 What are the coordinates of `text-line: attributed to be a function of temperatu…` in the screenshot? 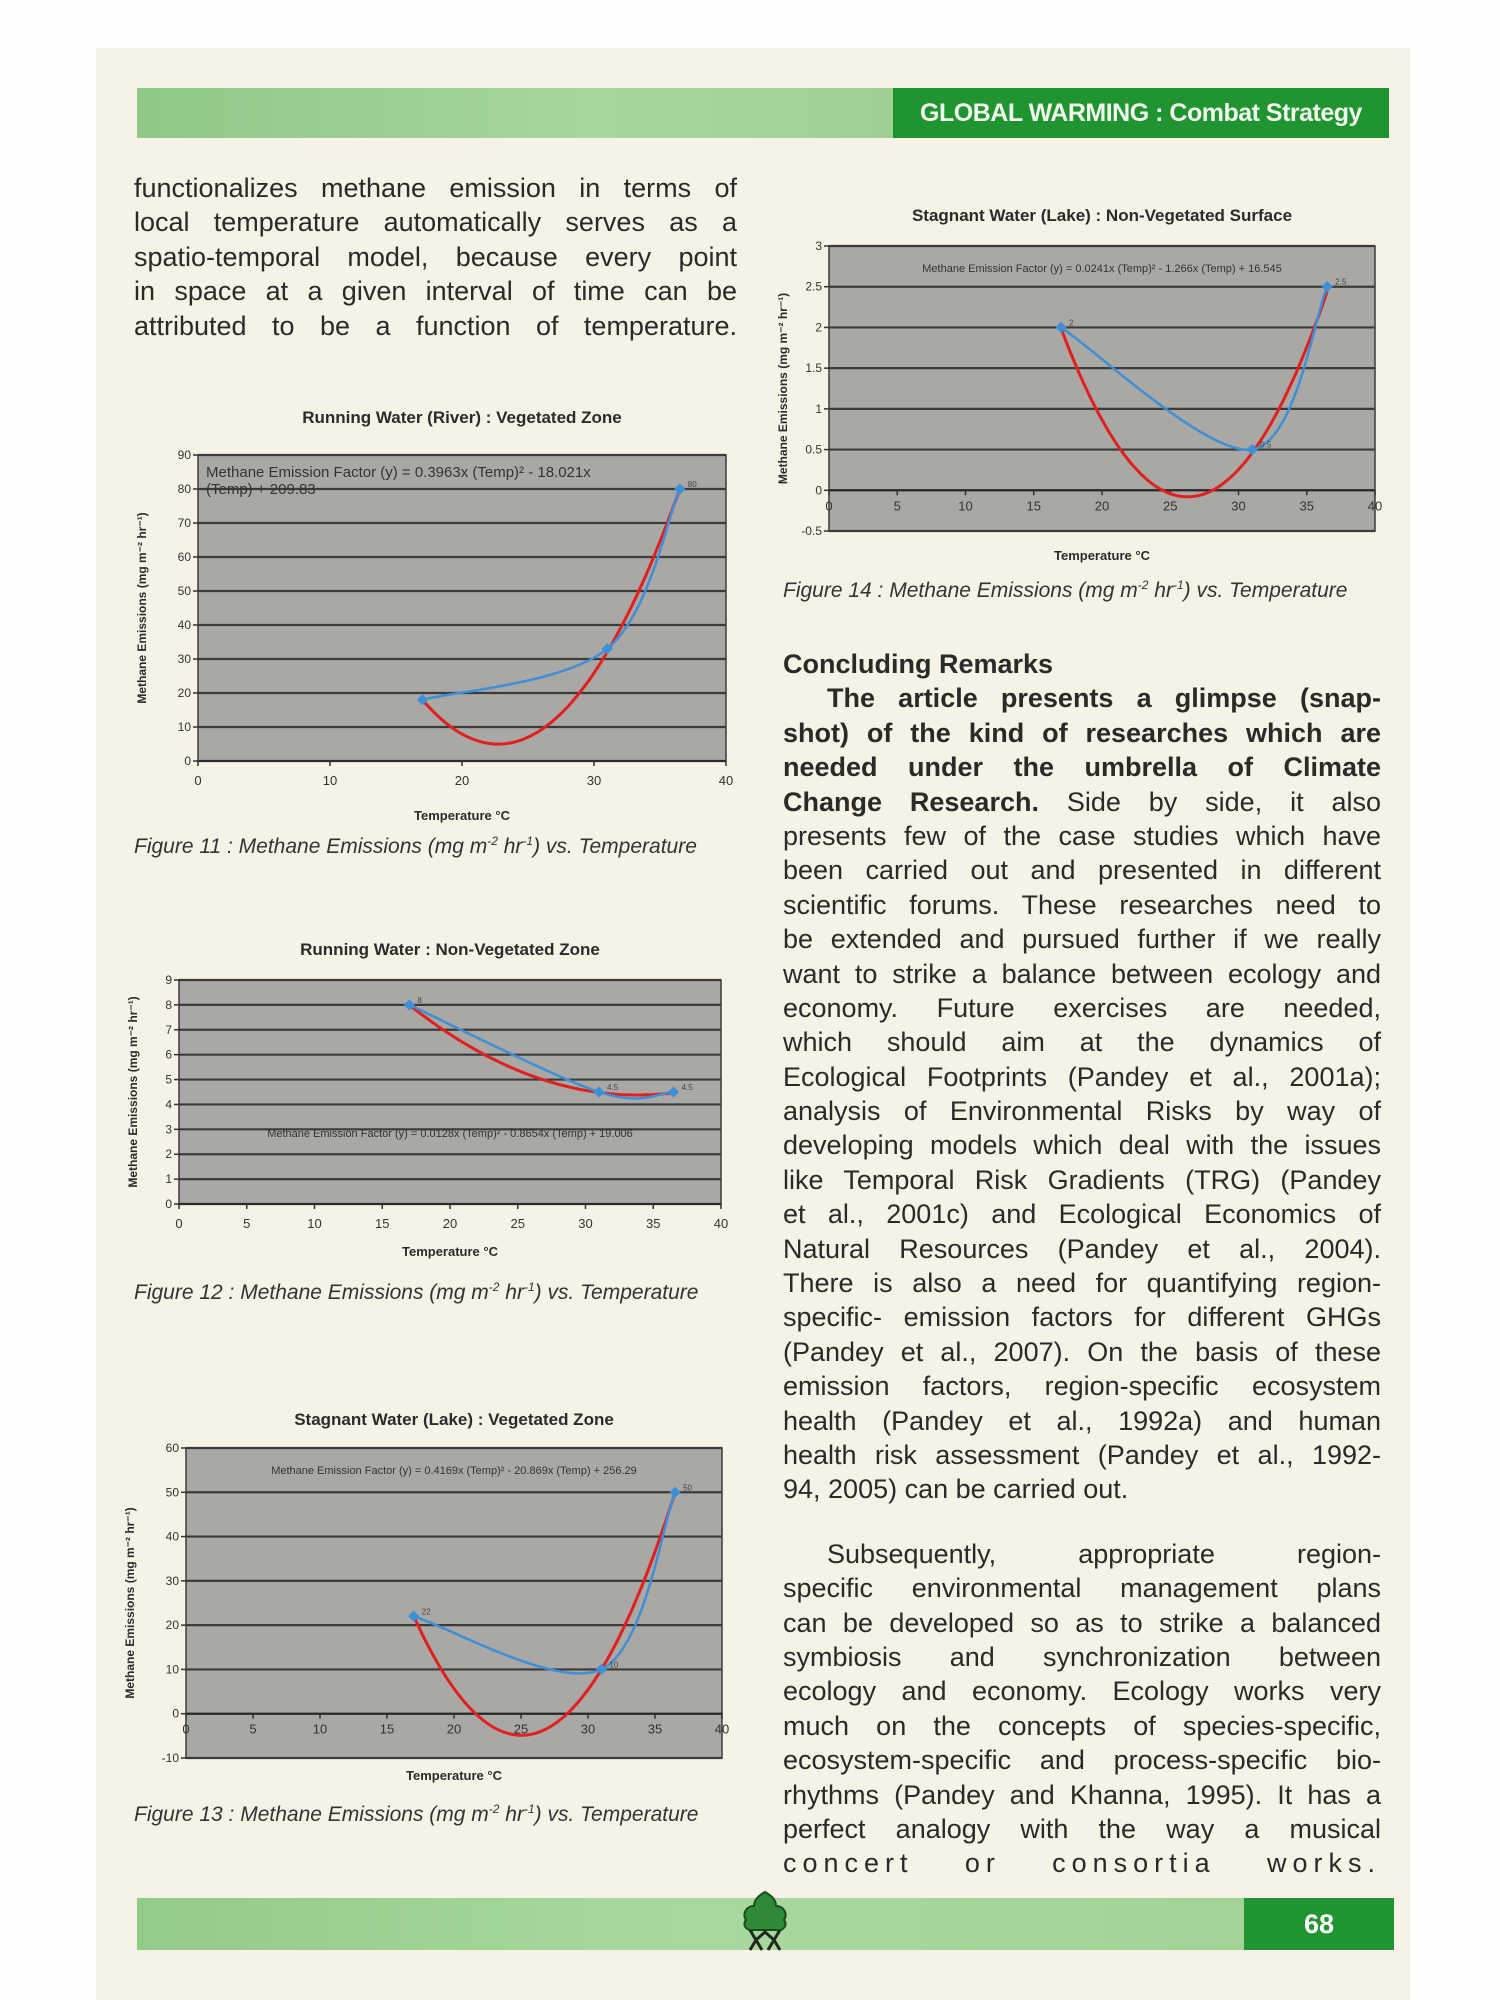 It's located at (435, 325).